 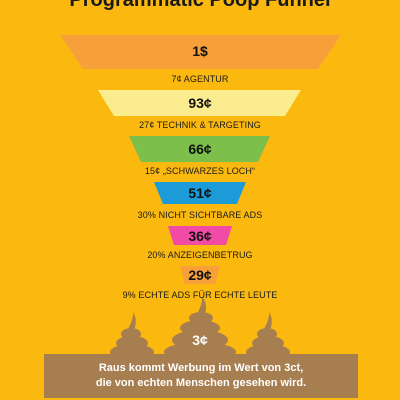 What do you see at coordinates (200, 51) in the screenshot?
I see `funnel-value-1: 1$` at bounding box center [200, 51].